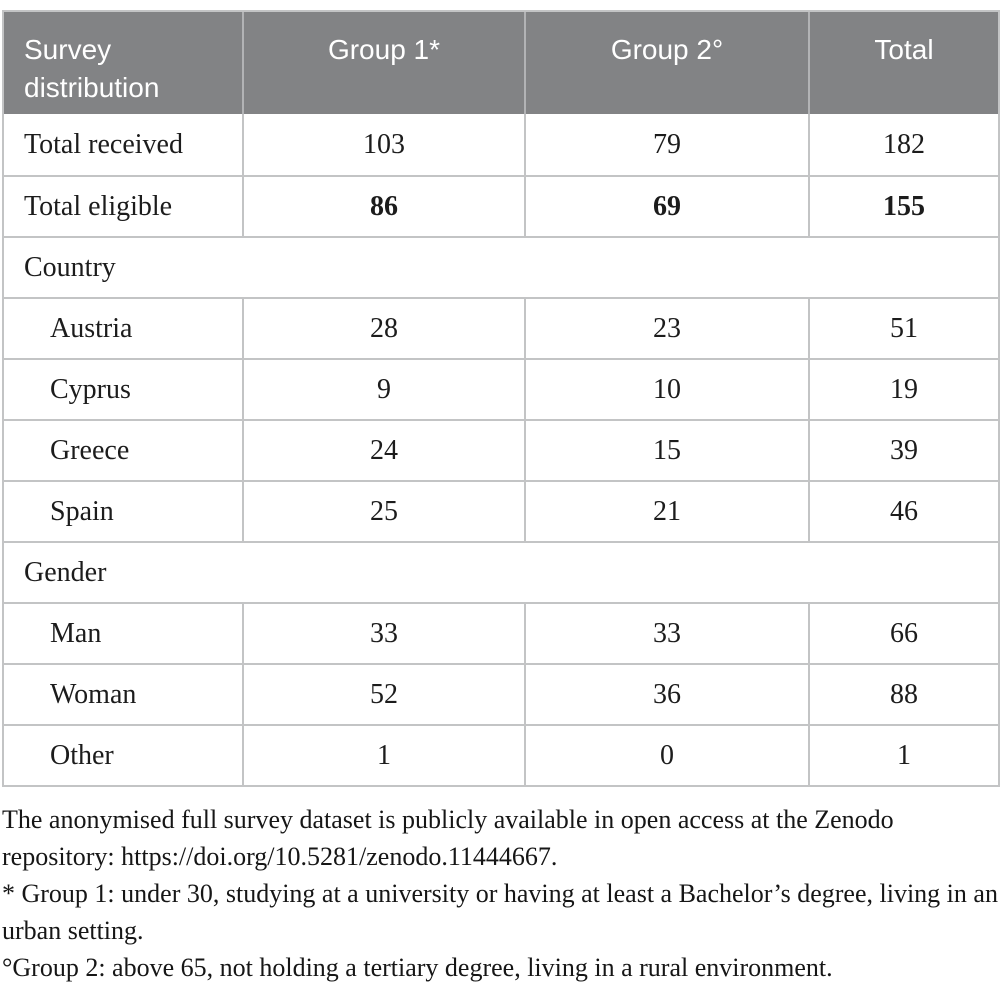 This screenshot has width=1002, height=1005. What do you see at coordinates (903, 633) in the screenshot?
I see `value-cell: 66` at bounding box center [903, 633].